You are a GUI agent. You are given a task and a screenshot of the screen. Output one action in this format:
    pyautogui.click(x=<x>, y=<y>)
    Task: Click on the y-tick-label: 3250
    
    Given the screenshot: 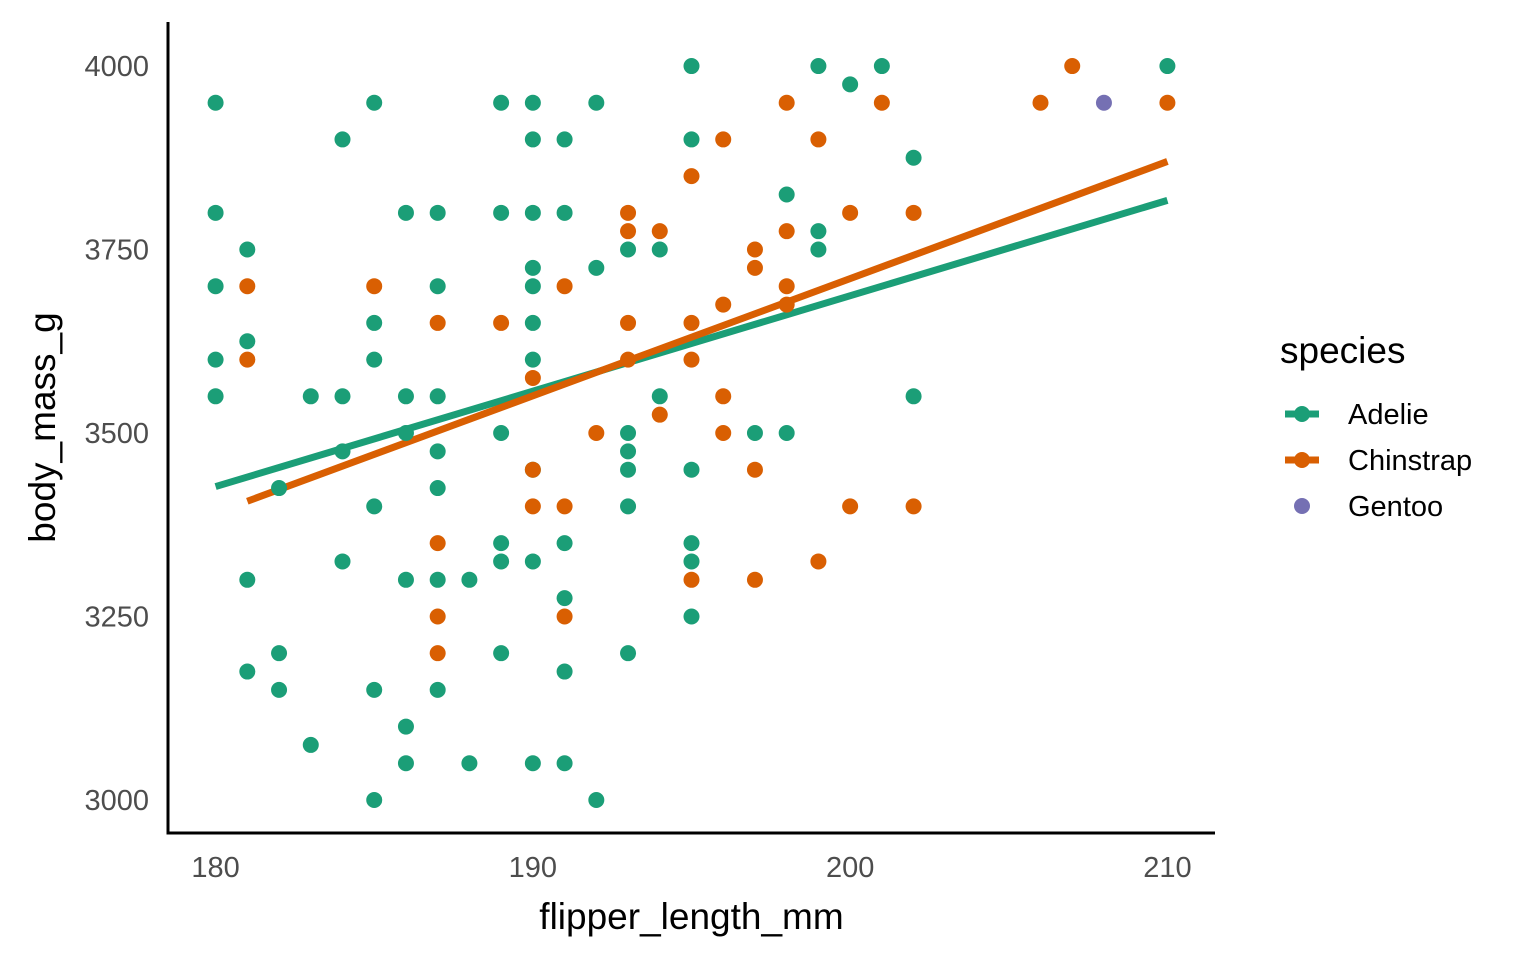 What is the action you would take?
    pyautogui.click(x=116, y=617)
    